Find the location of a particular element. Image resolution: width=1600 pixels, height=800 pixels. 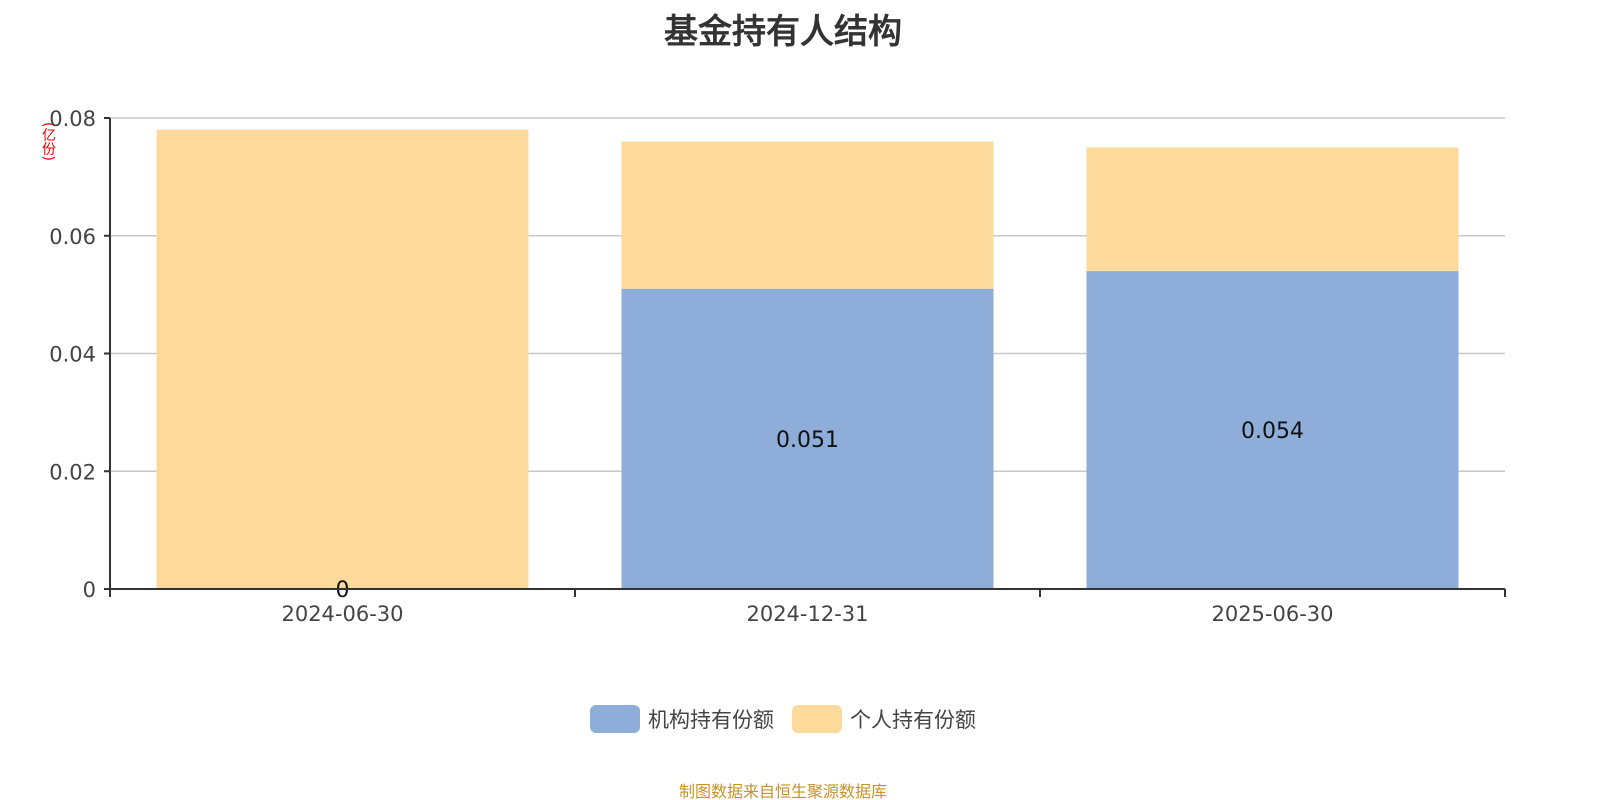

x-tick-label: 2024-12-31 is located at coordinates (807, 614).